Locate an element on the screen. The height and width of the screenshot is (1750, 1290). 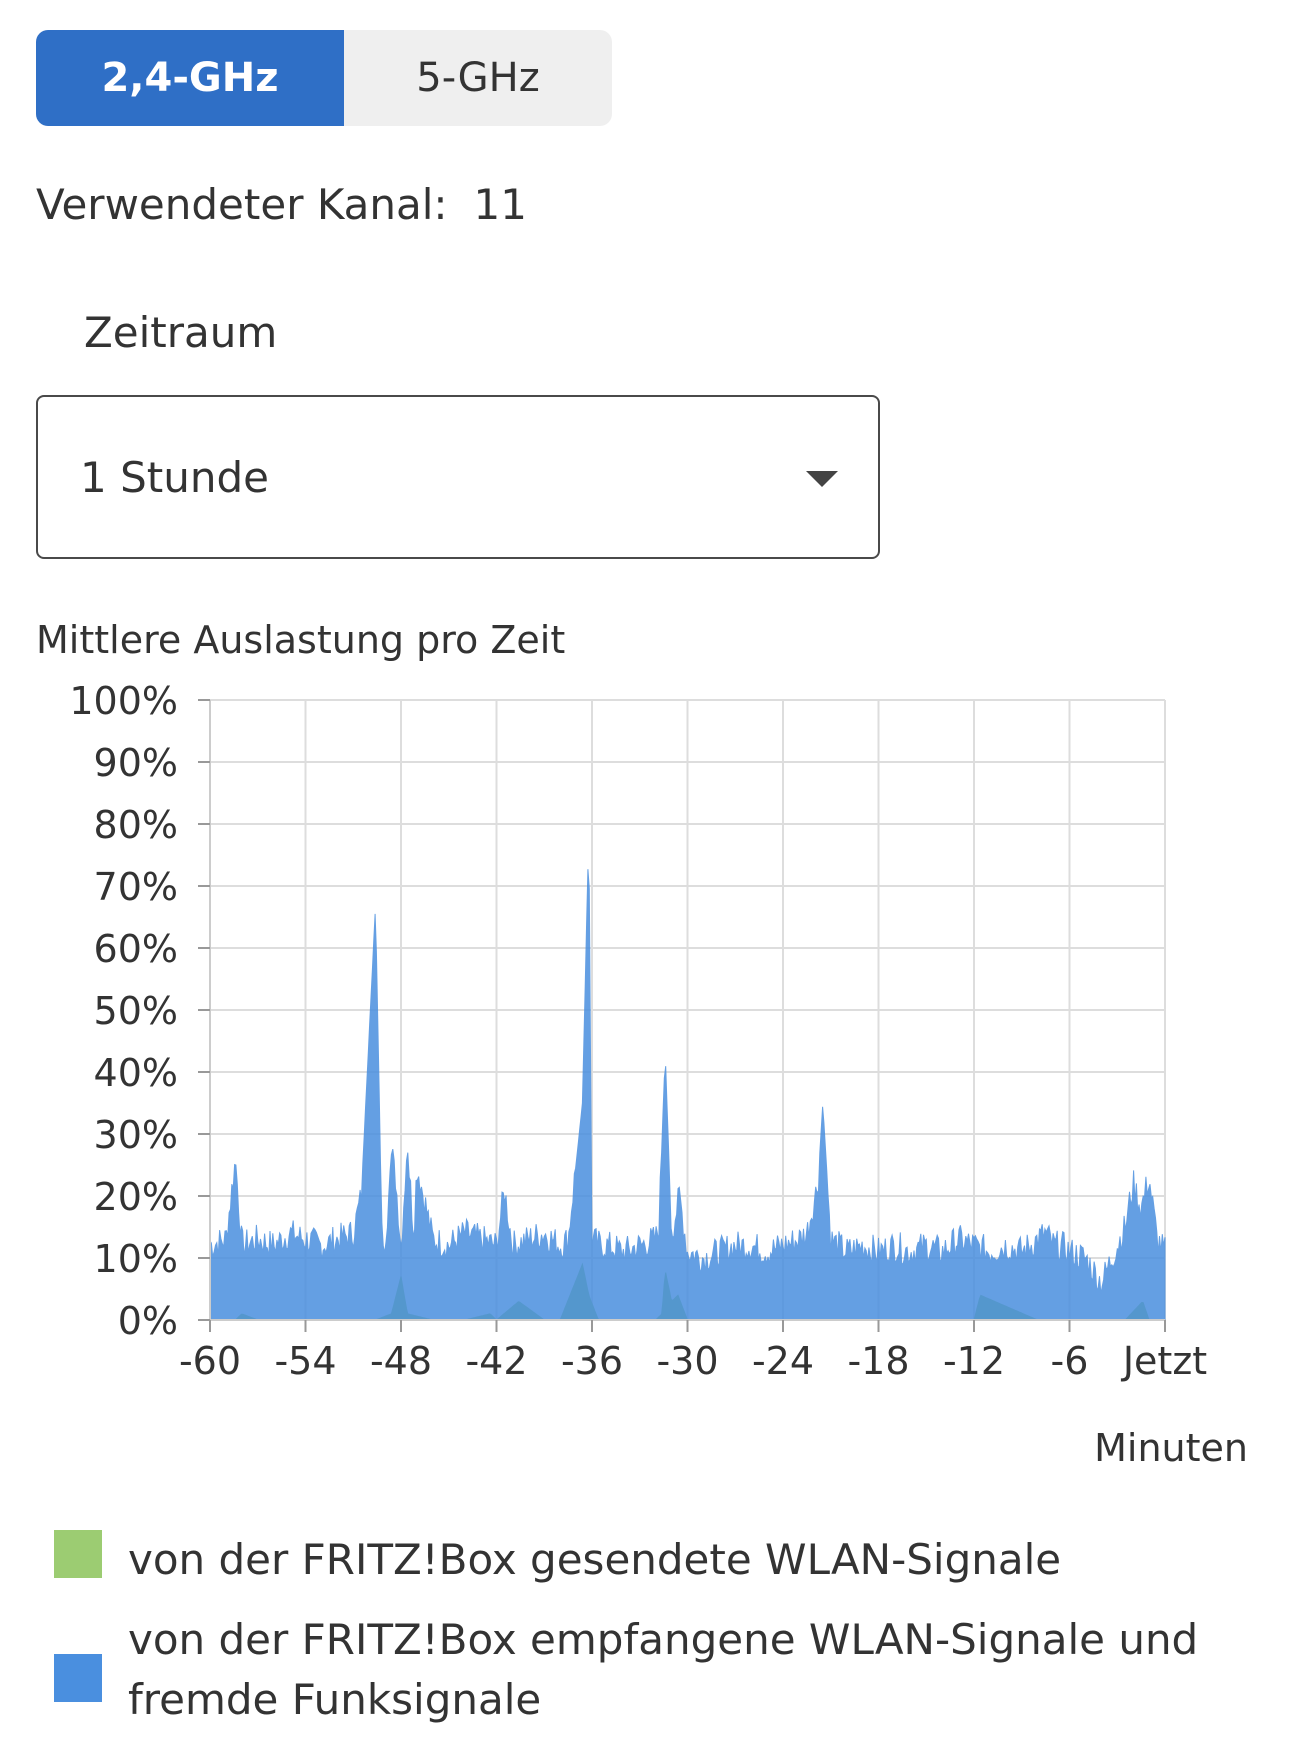
tab-5ghz: 5-GHz is located at coordinates (478, 78).